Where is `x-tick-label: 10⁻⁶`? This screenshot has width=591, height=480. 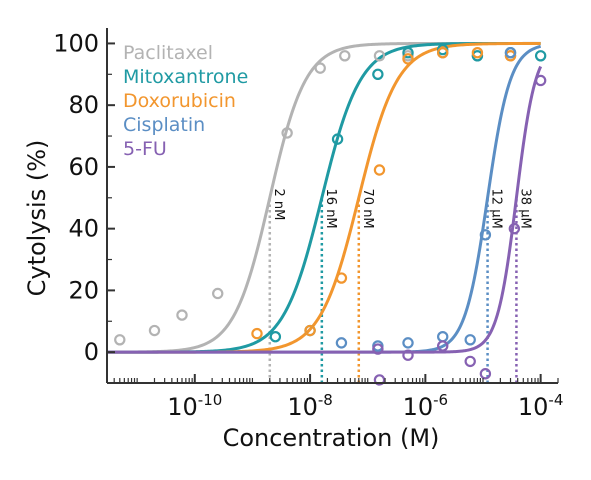
x-tick-label: 10⁻⁶ is located at coordinates (426, 406).